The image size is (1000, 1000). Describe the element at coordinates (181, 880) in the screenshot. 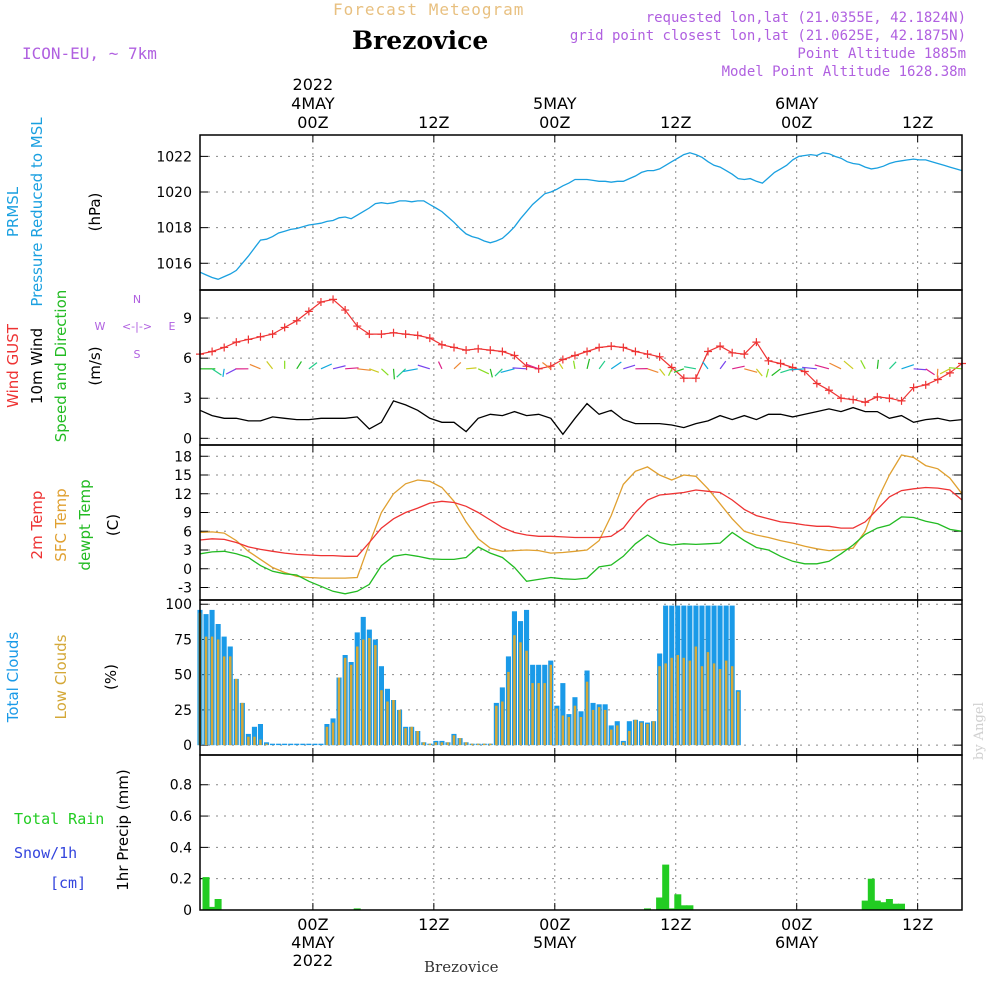

I see `ytick-label-precip: 0.2` at that location.